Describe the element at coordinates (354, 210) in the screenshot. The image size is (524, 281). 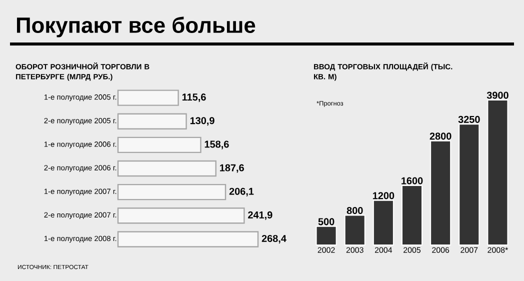
I see `data-label: 800` at that location.